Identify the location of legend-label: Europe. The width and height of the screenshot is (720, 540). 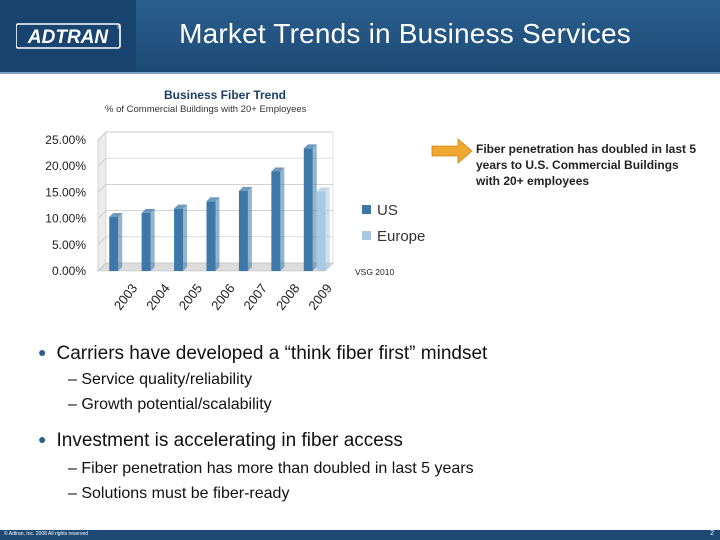
(401, 236).